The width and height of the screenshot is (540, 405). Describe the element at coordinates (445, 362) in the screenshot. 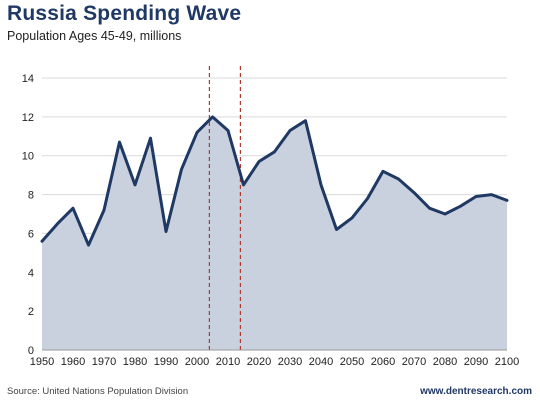

I see `x-tick-label: 2080` at that location.